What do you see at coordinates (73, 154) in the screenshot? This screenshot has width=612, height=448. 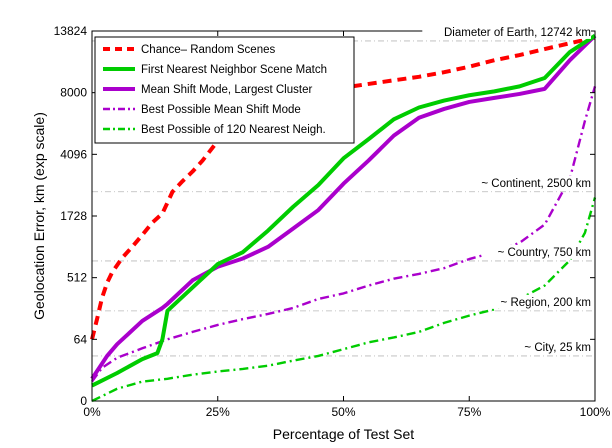 I see `y-tick-label-5: 4096` at bounding box center [73, 154].